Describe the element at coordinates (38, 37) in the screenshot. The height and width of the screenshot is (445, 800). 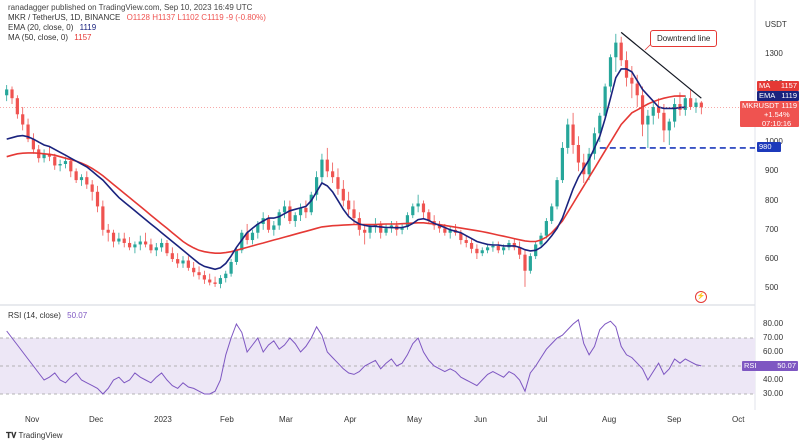
I see `ma-legend-label: MA (50, close, 0)` at that location.